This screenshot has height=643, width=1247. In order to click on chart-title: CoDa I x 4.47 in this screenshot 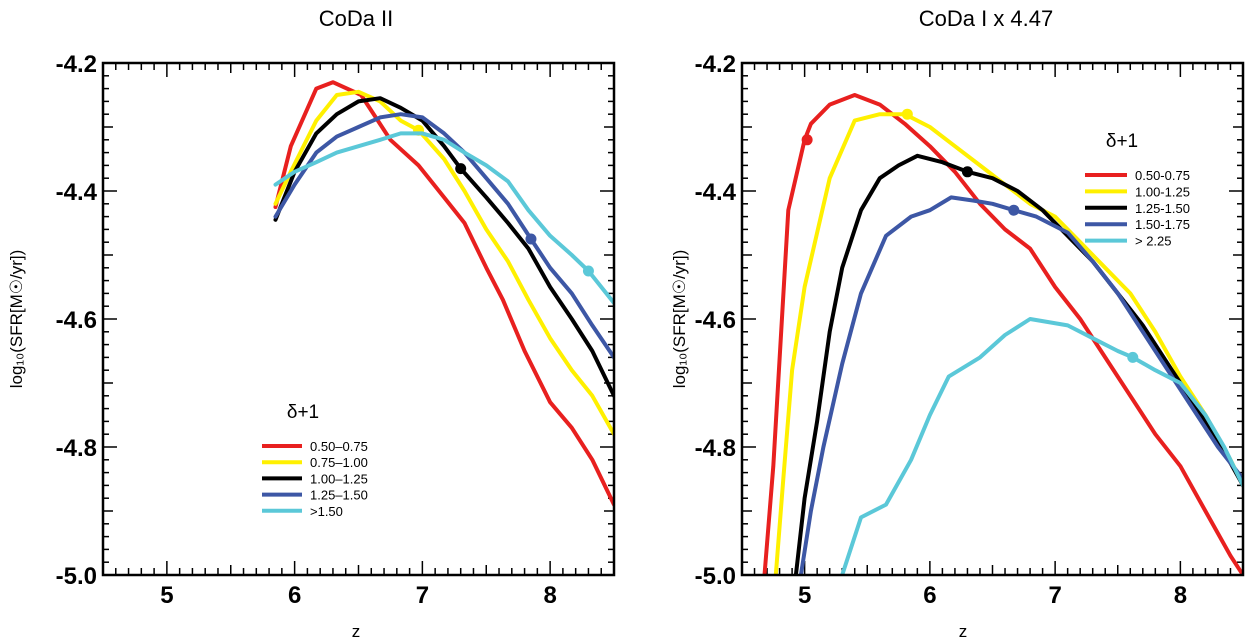, I will do `click(986, 18)`.